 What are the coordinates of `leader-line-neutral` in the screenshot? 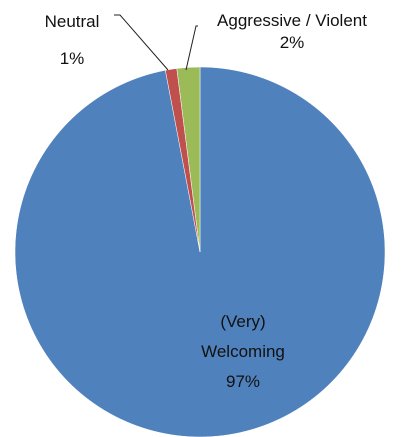 It's located at (141, 42).